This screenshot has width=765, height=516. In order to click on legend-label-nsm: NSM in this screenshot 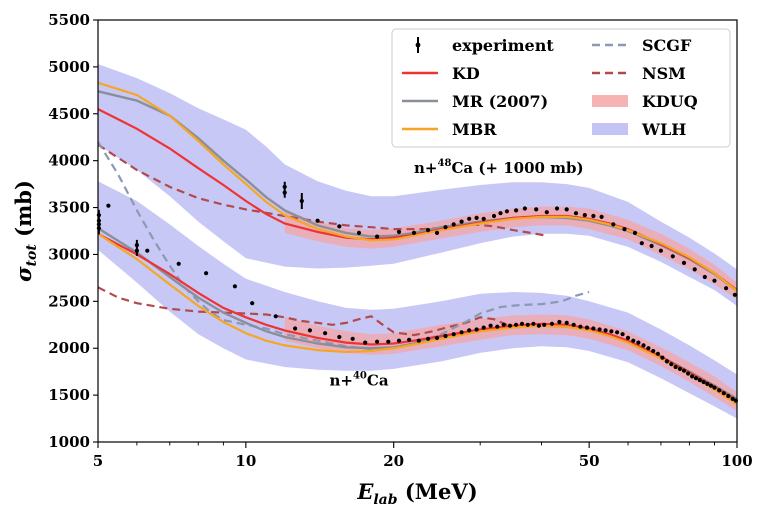, I will do `click(664, 73)`.